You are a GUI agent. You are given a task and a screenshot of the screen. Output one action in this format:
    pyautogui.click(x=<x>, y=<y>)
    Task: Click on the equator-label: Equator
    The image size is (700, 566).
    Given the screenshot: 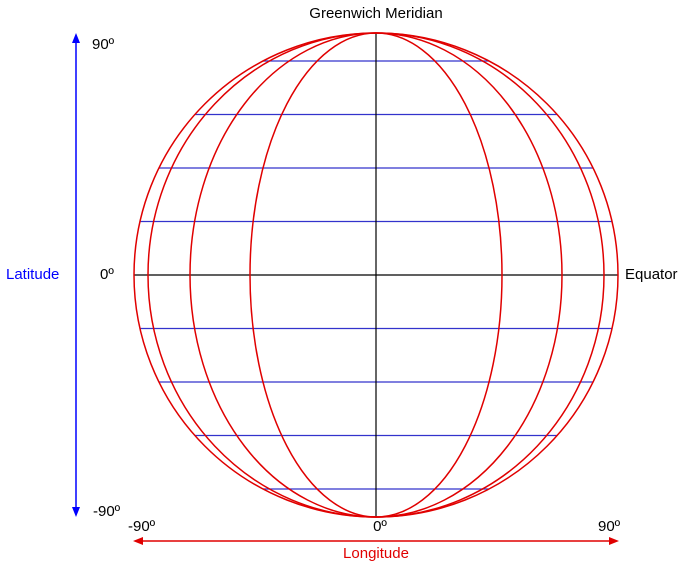 What is the action you would take?
    pyautogui.click(x=651, y=274)
    